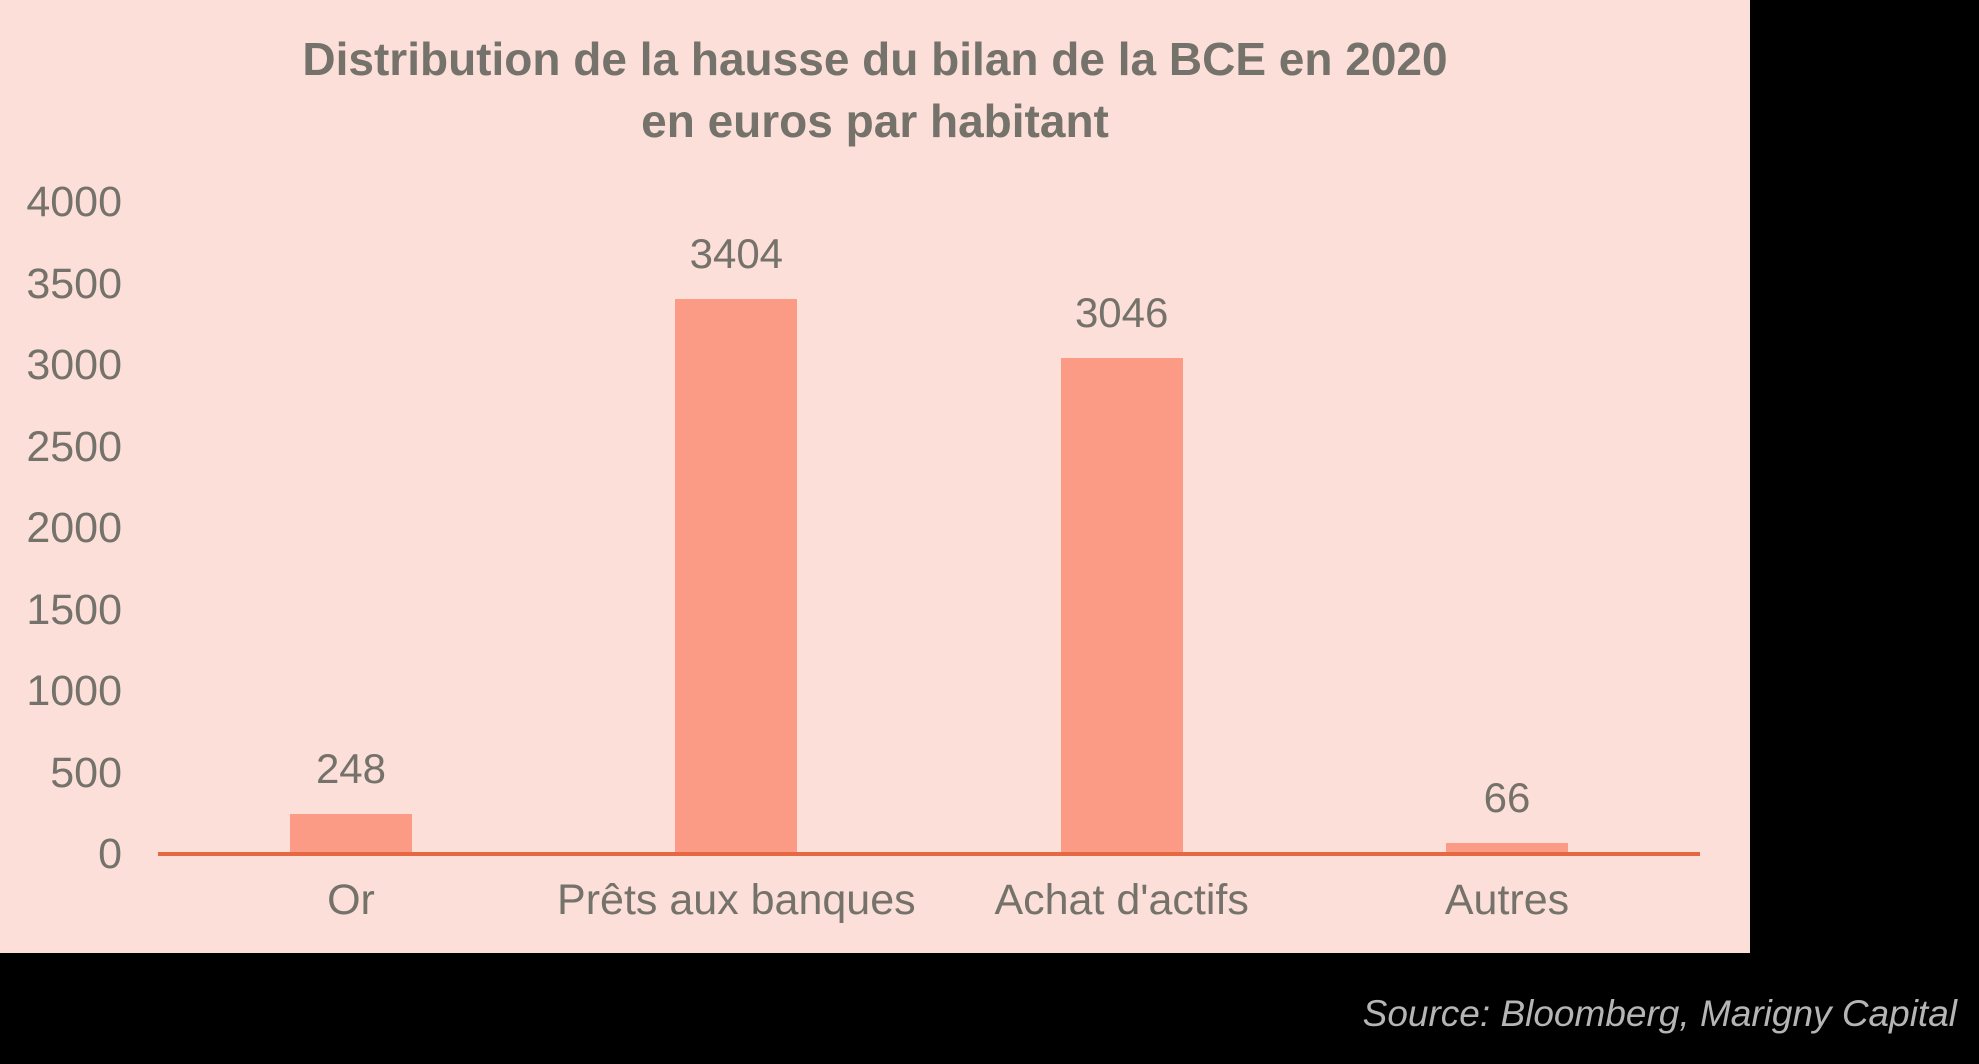  What do you see at coordinates (736, 254) in the screenshot?
I see `bar-value-label: 3404` at bounding box center [736, 254].